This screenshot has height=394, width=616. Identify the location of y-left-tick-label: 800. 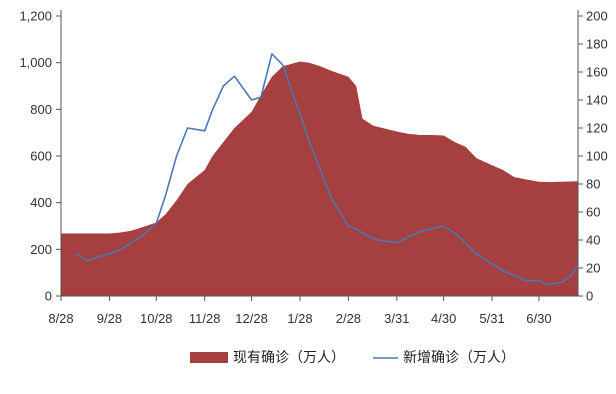
(41, 109).